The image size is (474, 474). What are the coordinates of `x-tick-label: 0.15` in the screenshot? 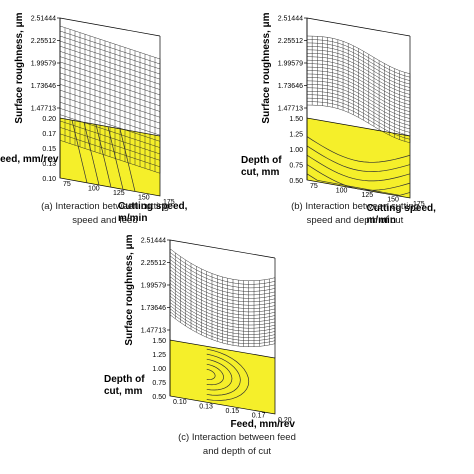 It's located at (49, 149).